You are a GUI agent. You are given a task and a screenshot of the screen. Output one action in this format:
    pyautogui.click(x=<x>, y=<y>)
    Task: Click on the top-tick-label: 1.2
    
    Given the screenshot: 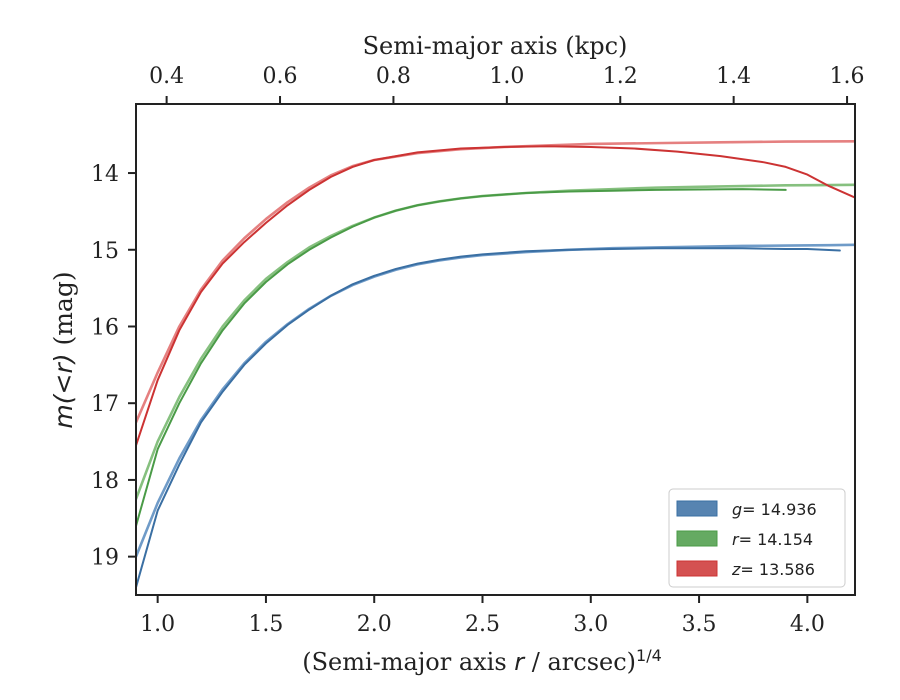 What is the action you would take?
    pyautogui.click(x=620, y=76)
    